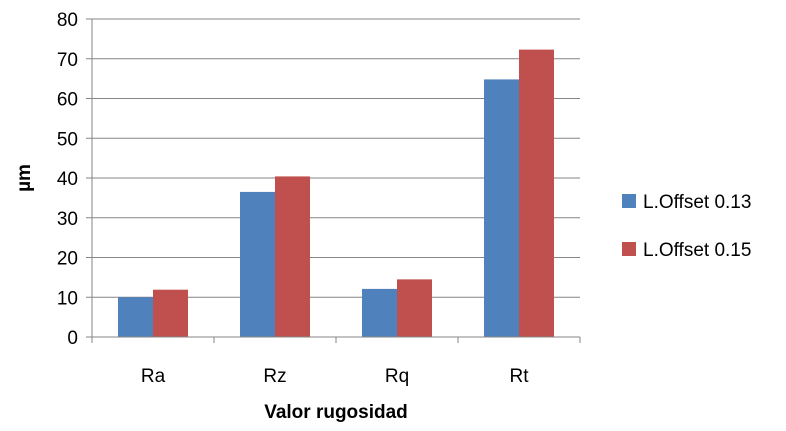  Describe the element at coordinates (67, 259) in the screenshot. I see `y-tick-label: 20` at that location.